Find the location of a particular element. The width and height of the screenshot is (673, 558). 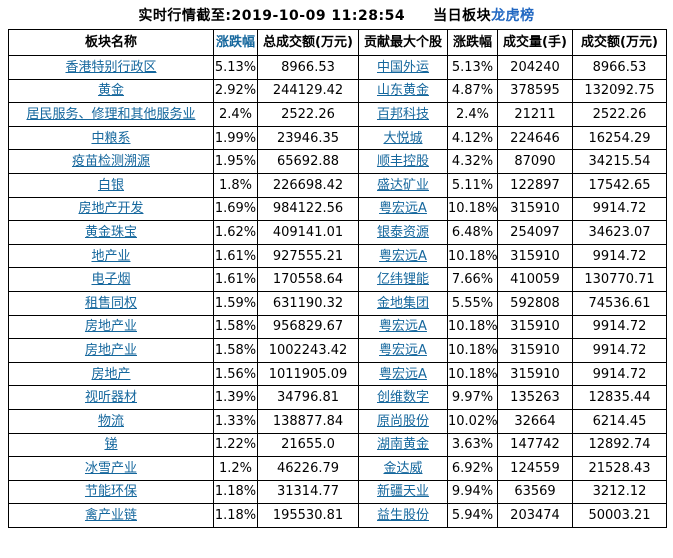

sector-link-cell: 居民服务、修理和其他服务业 is located at coordinates (111, 114).